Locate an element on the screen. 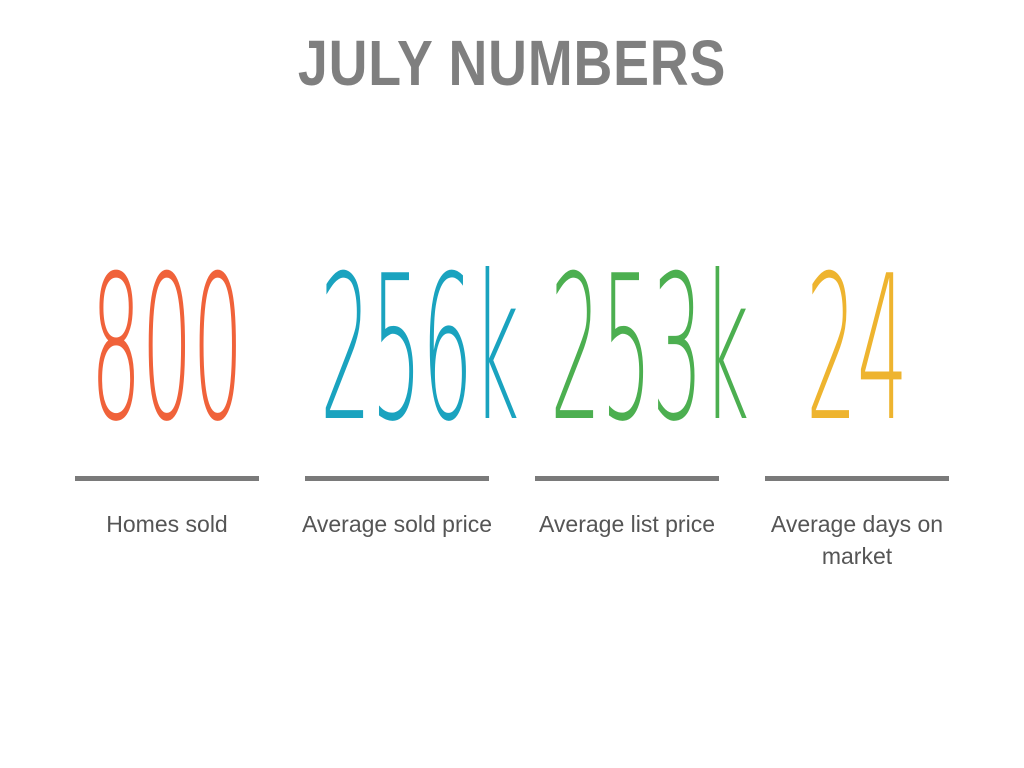 The width and height of the screenshot is (1024, 768). stat-value: 253k is located at coordinates (650, 349).